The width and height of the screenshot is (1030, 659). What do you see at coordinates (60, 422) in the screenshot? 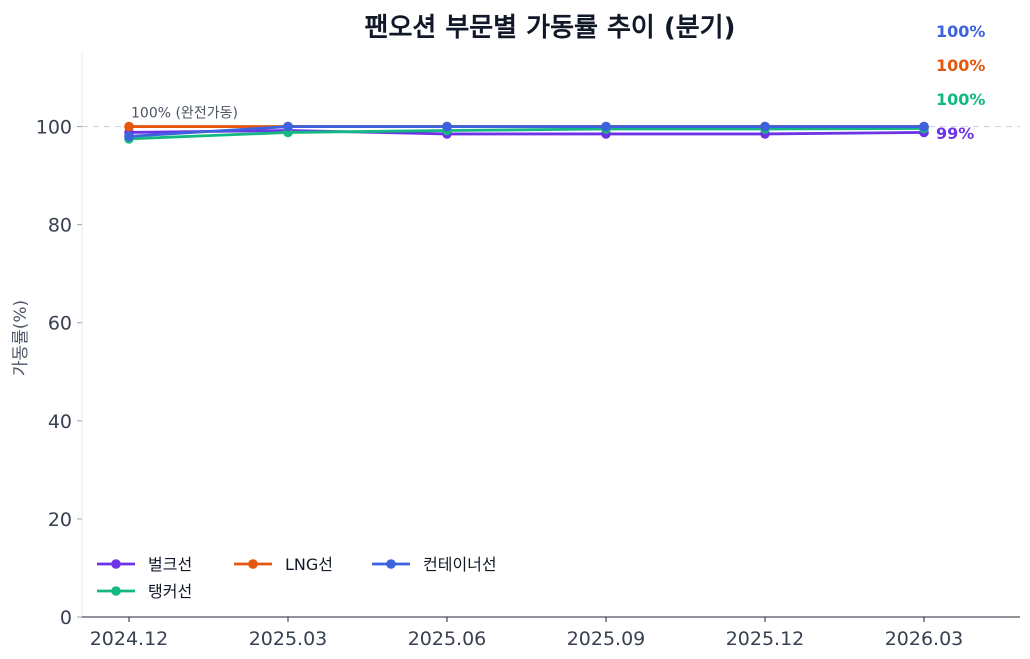
I see `y-tick-label: 40` at bounding box center [60, 422].